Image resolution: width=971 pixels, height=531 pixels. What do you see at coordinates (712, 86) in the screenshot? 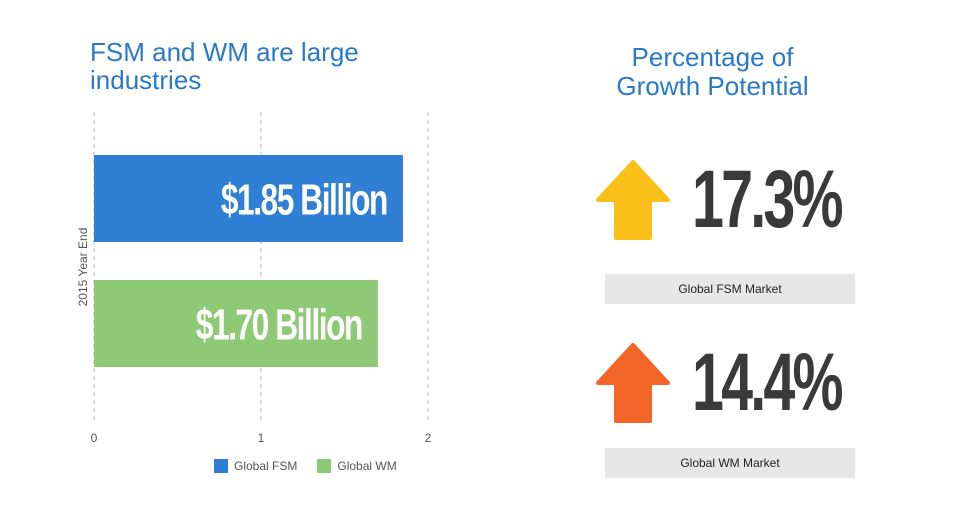
I see `growth-title-line-2: Growth Potential` at bounding box center [712, 86].